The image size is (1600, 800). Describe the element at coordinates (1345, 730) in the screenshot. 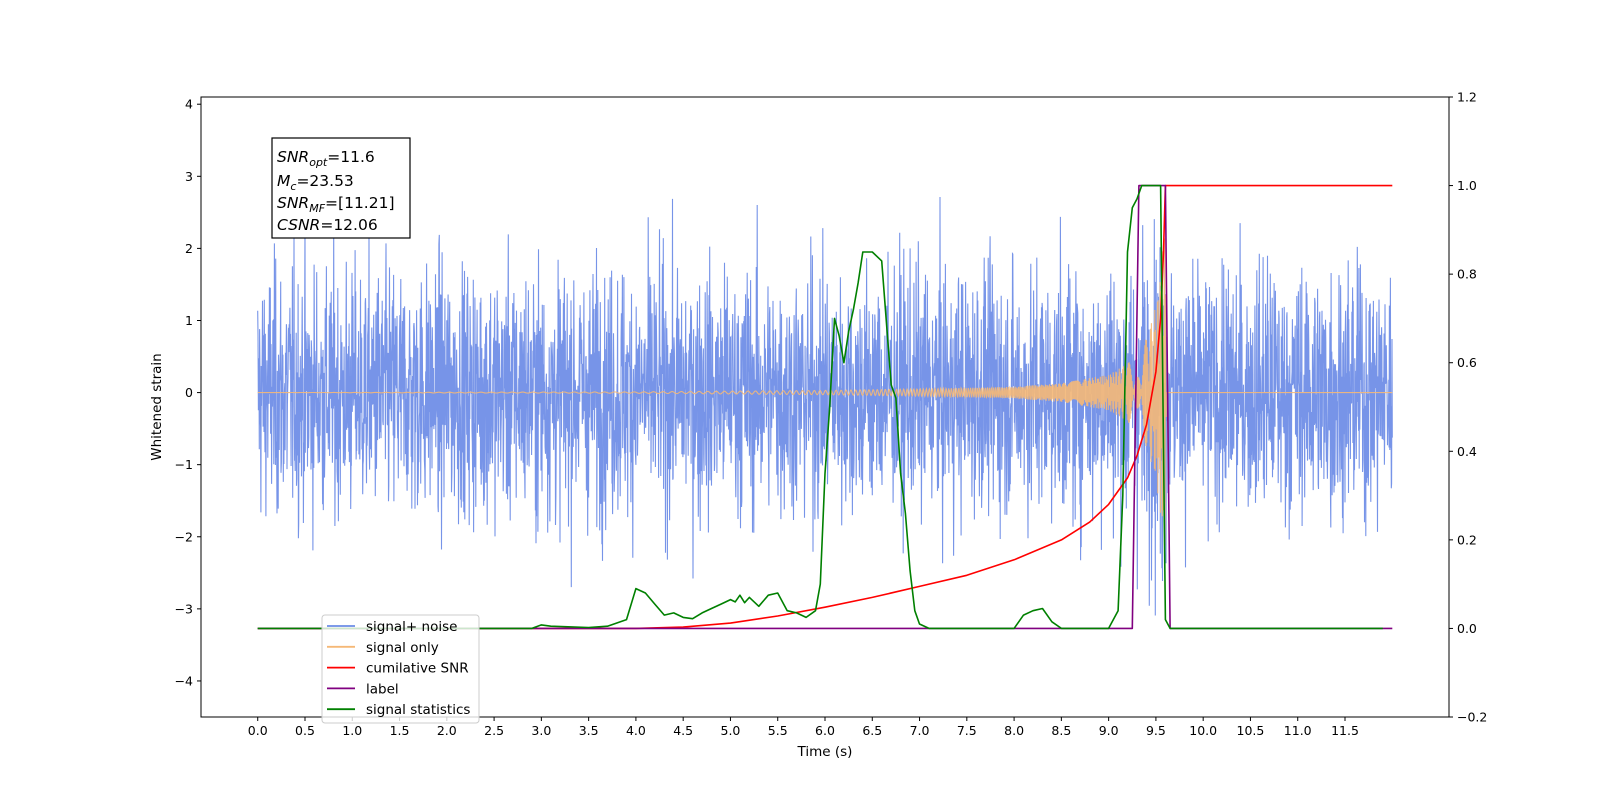

I see `x-tick-label: 11.5` at that location.